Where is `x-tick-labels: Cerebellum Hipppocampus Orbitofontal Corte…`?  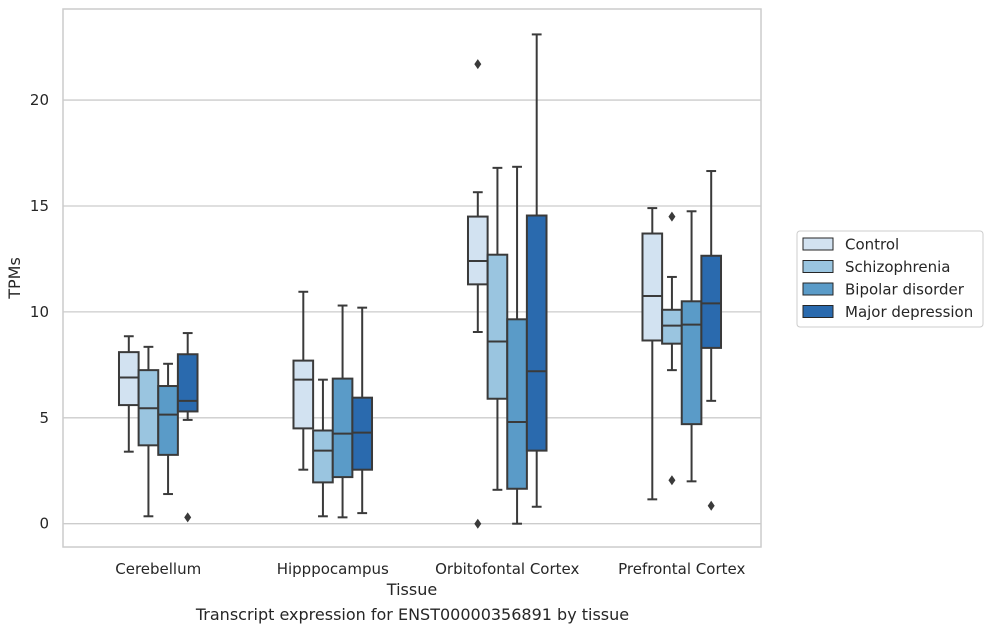 x-tick-labels: Cerebellum Hipppocampus Orbitofontal Corte… is located at coordinates (430, 569).